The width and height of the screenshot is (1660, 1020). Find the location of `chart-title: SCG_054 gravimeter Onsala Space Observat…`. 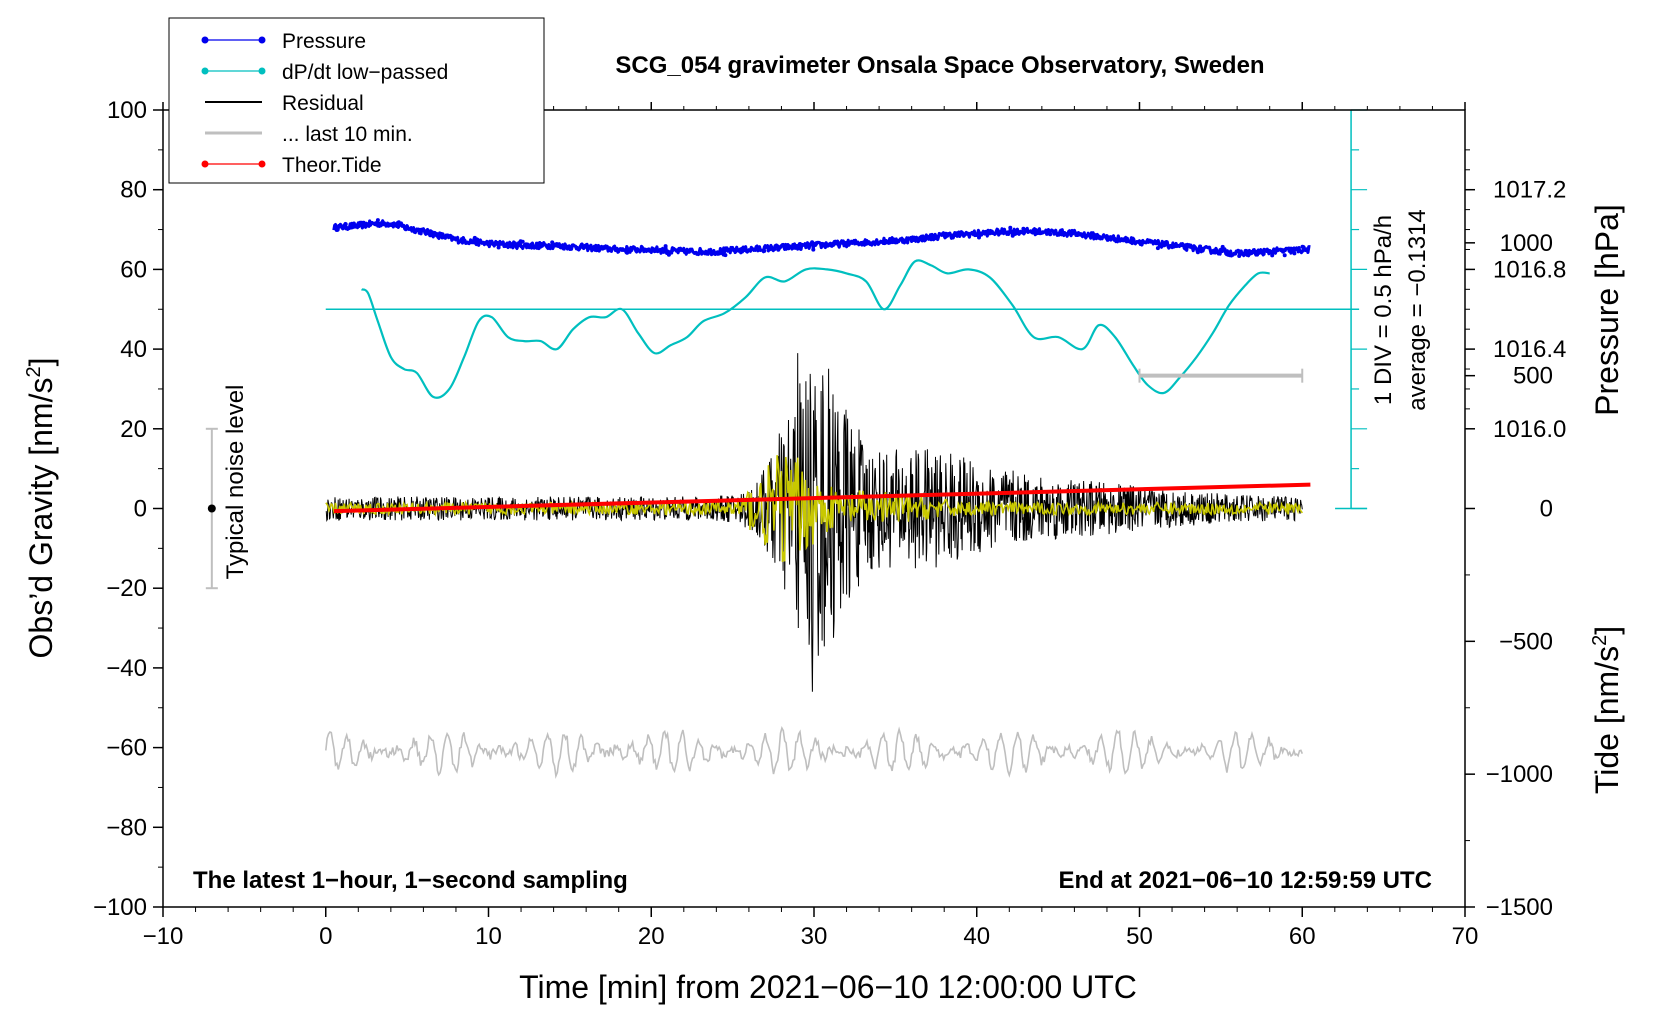

chart-title: SCG_054 gravimeter Onsala Space Observat… is located at coordinates (939, 65).